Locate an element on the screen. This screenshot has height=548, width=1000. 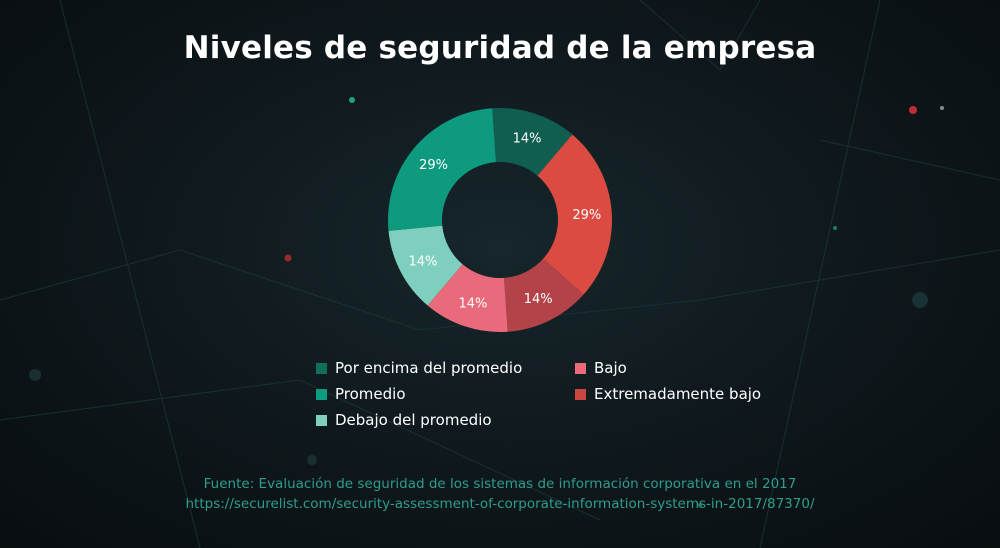
chart-title: Niveles de seguridad de la empresa is located at coordinates (500, 48).